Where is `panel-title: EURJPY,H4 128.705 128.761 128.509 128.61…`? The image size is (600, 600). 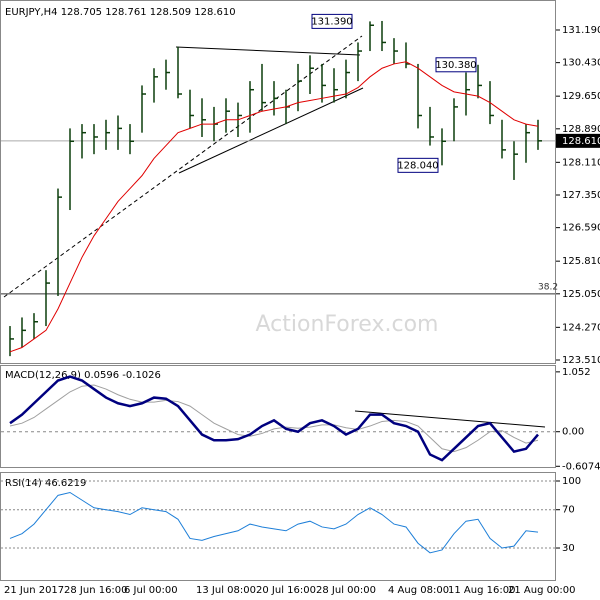
panel-title: EURJPY,H4 128.705 128.761 128.509 128.61… is located at coordinates (120, 12).